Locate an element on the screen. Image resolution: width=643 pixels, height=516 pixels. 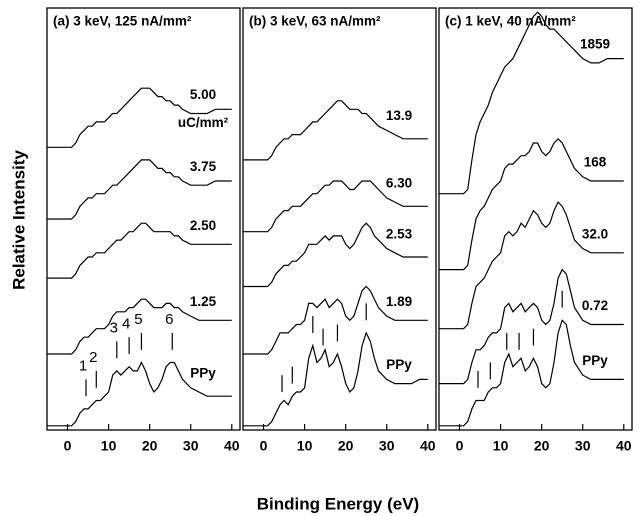
series-label: 168 is located at coordinates (595, 162).